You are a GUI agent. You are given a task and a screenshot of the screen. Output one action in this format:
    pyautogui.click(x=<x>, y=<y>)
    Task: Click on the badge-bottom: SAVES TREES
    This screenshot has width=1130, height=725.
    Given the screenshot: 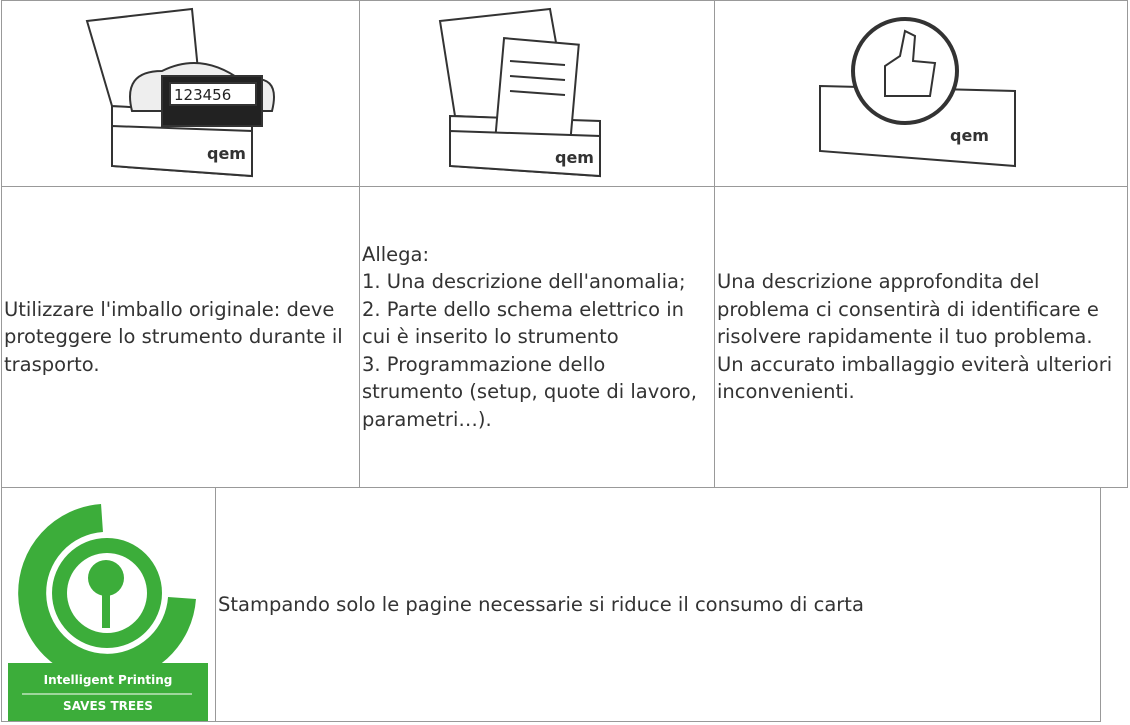 What is the action you would take?
    pyautogui.click(x=108, y=706)
    